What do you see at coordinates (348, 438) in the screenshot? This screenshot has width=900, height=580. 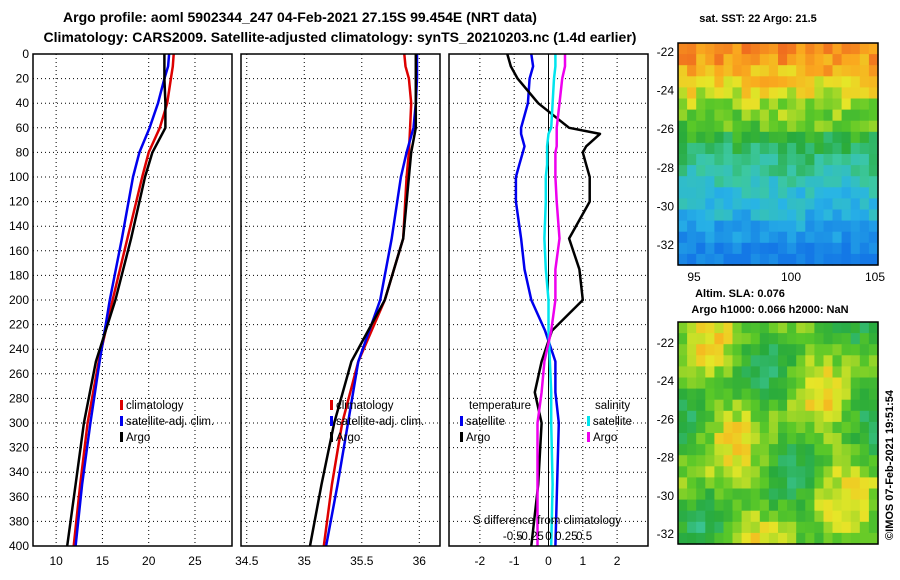 I see `legend-label: Argo` at bounding box center [348, 438].